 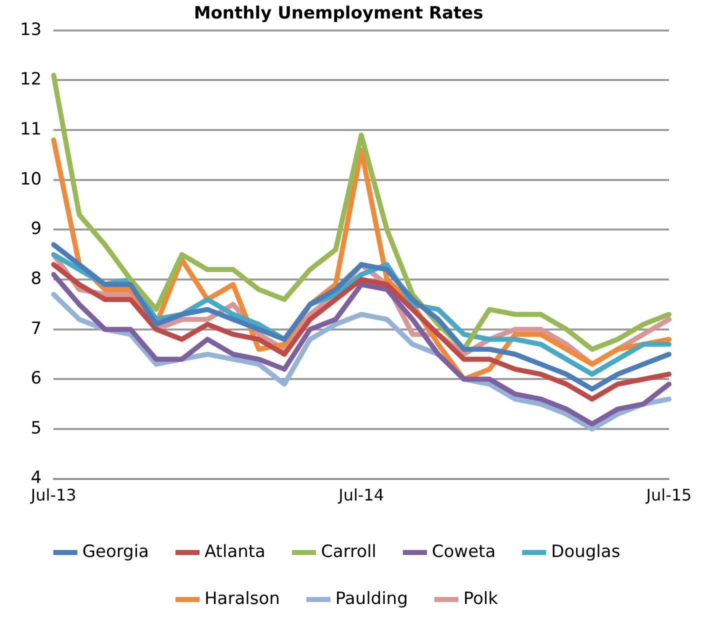 I want to click on y-tick-label: 9, so click(x=36, y=229).